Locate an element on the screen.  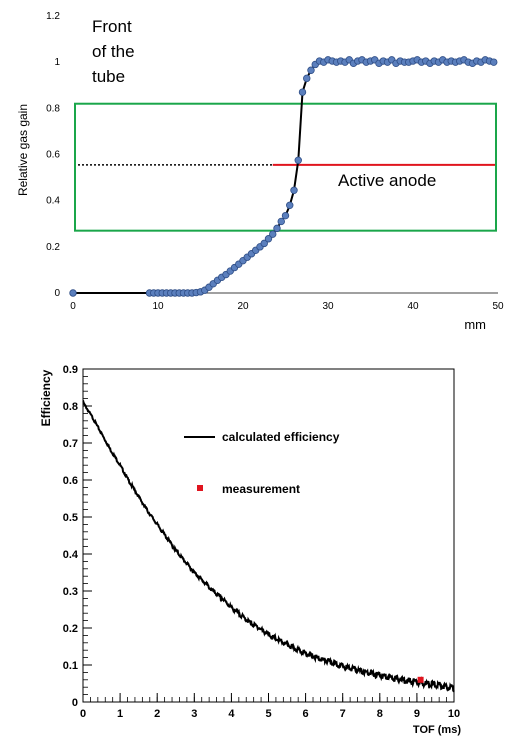
chart1-y-ticks: 0 0.2 0.4 0.6 0.8 1 1.2 is located at coordinates (53, 155).